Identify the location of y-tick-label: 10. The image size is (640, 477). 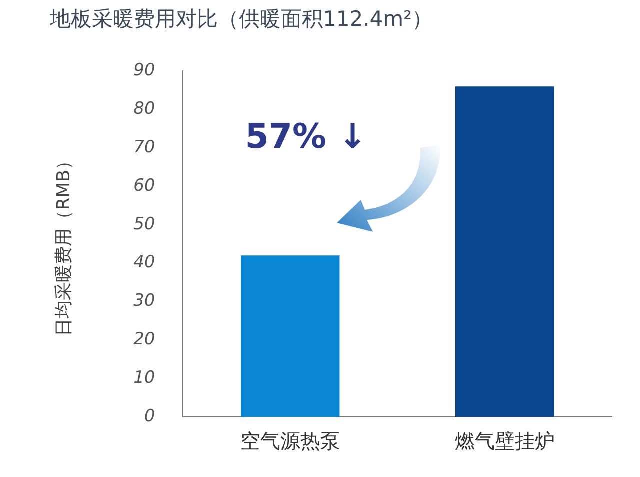
(145, 378).